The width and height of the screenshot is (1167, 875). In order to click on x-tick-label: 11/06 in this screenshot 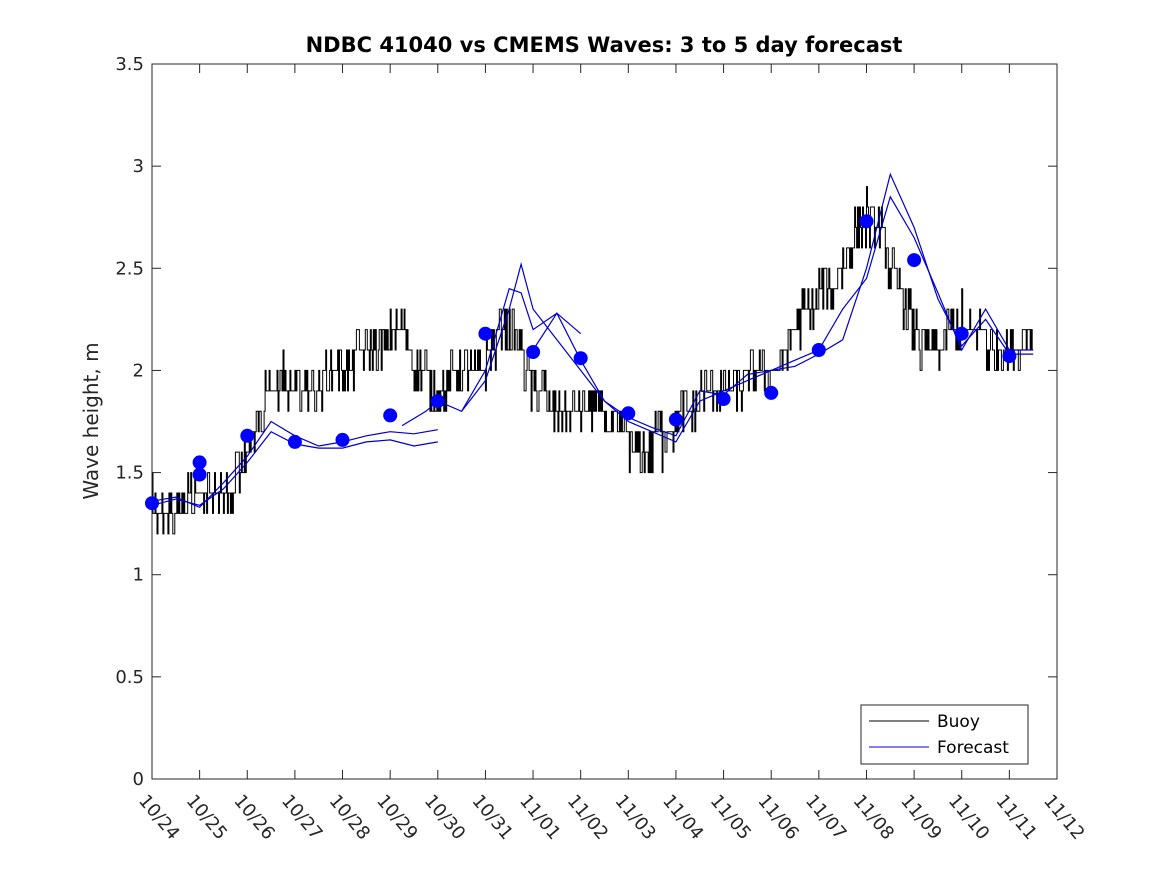, I will do `click(777, 817)`.